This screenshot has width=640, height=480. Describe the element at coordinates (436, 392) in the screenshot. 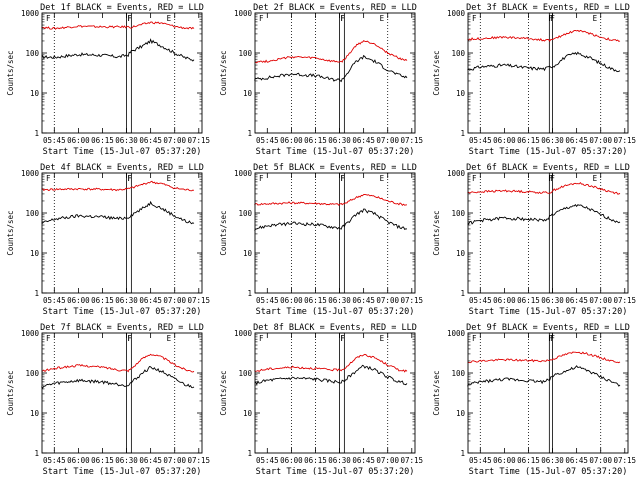

I see `y-axis-label: Counts/sec` at that location.